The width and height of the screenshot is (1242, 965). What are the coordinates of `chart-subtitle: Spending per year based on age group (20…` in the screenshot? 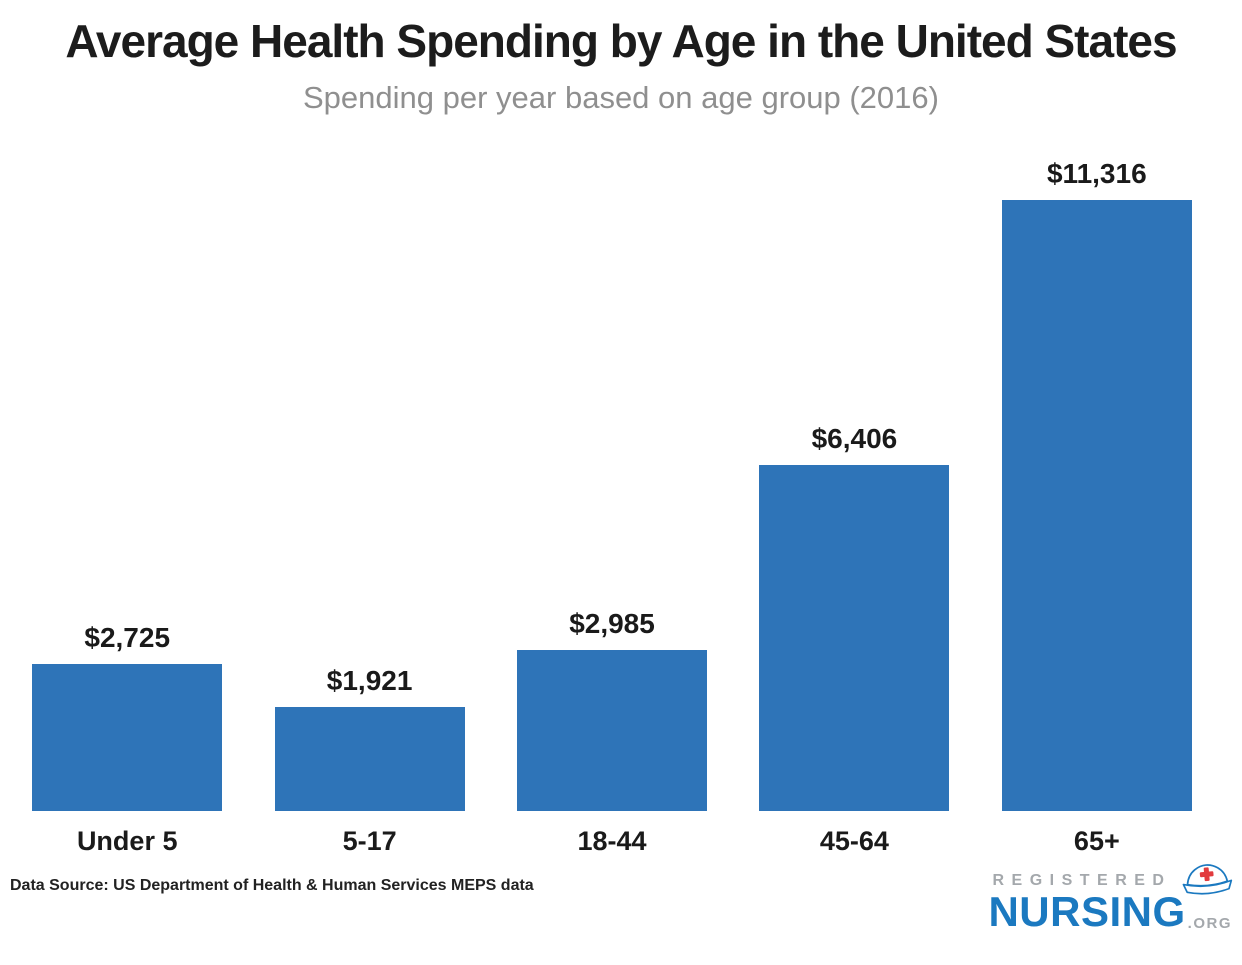 It's located at (621, 97).